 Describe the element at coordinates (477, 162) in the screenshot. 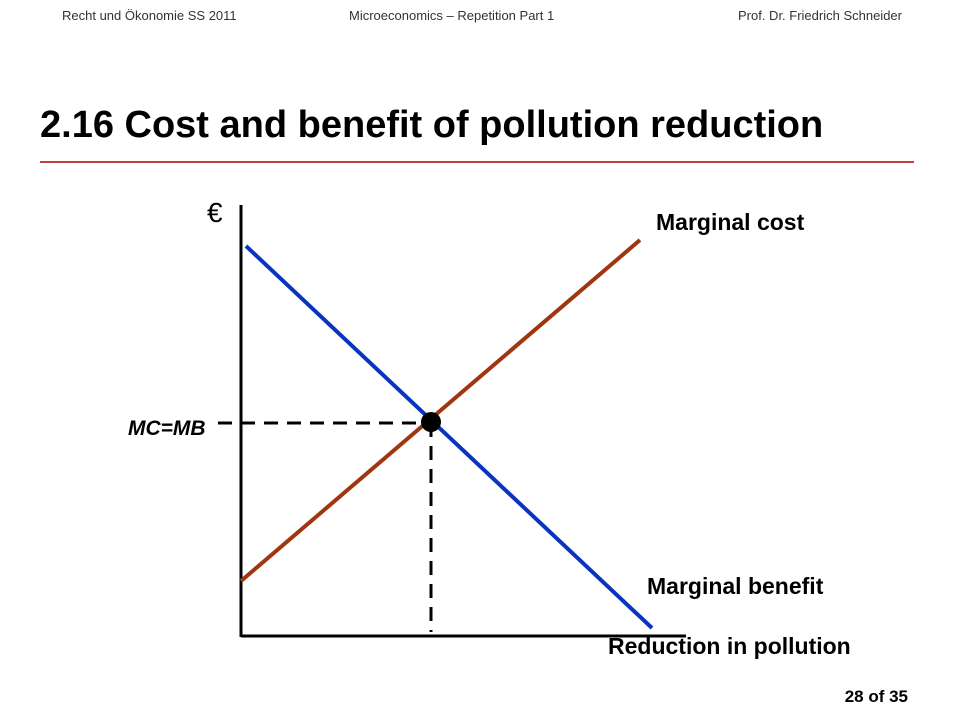

I see `title-underline` at that location.